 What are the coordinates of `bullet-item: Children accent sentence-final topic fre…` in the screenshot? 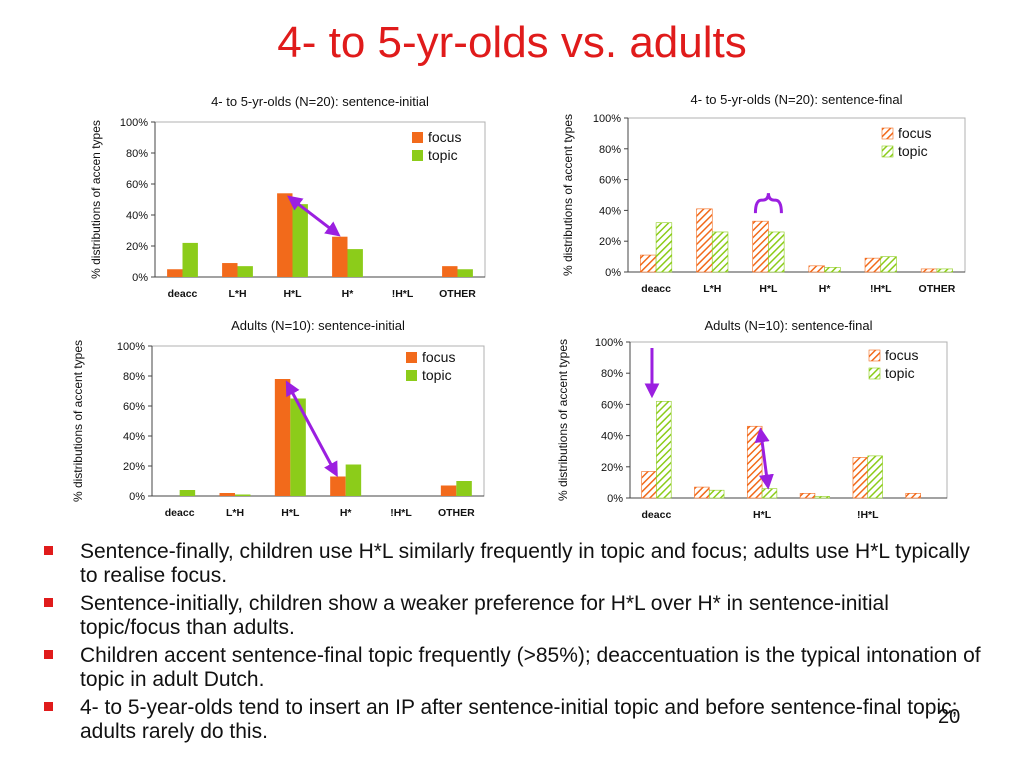 It's located at (512, 668).